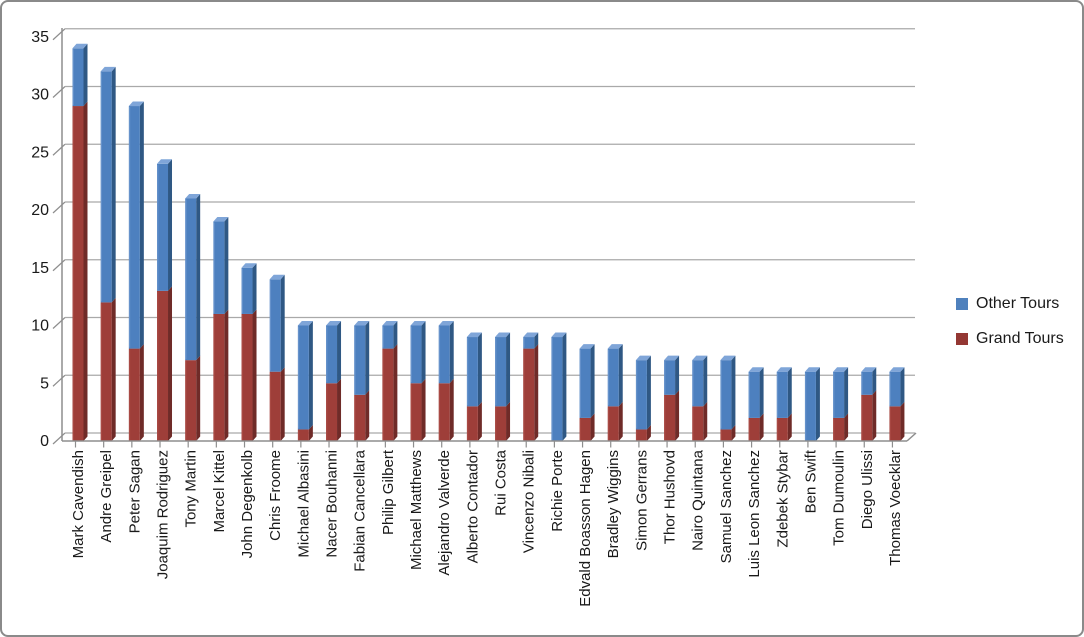 The height and width of the screenshot is (637, 1084). Describe the element at coordinates (163, 514) in the screenshot. I see `category-label: Joaquim Rodriguez` at that location.